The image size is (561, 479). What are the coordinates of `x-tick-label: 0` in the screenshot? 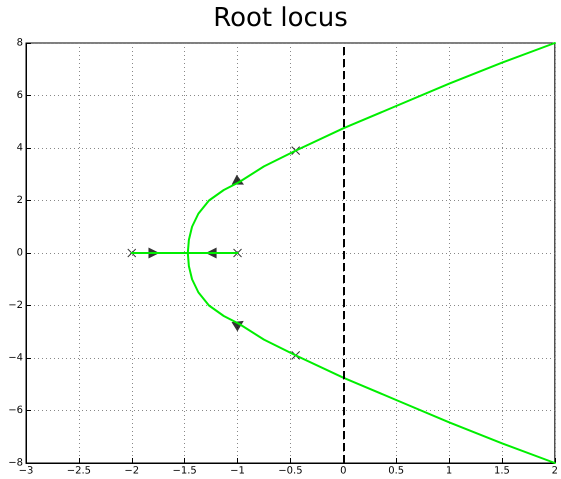 It's located at (343, 471).